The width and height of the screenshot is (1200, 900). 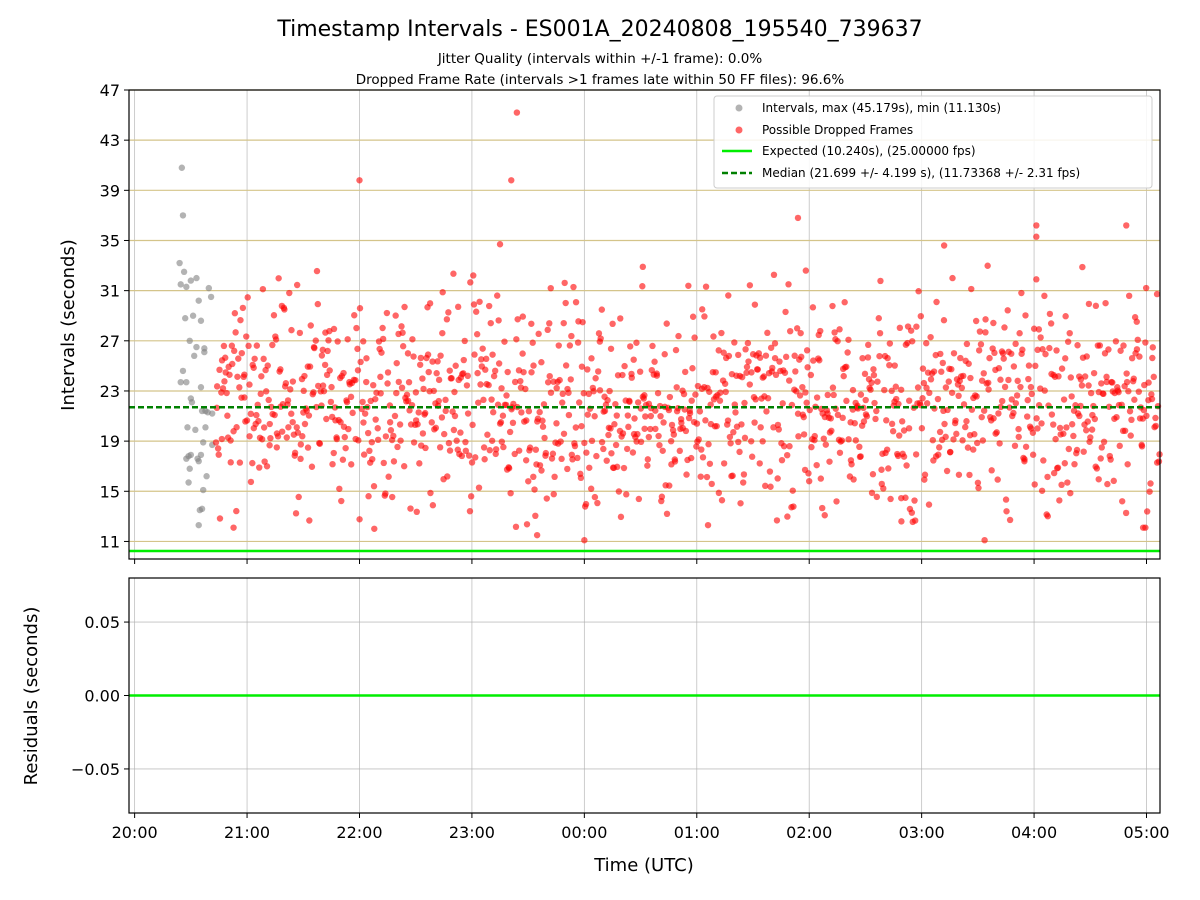 What do you see at coordinates (110, 491) in the screenshot?
I see `top-y-tick-label: 15` at bounding box center [110, 491].